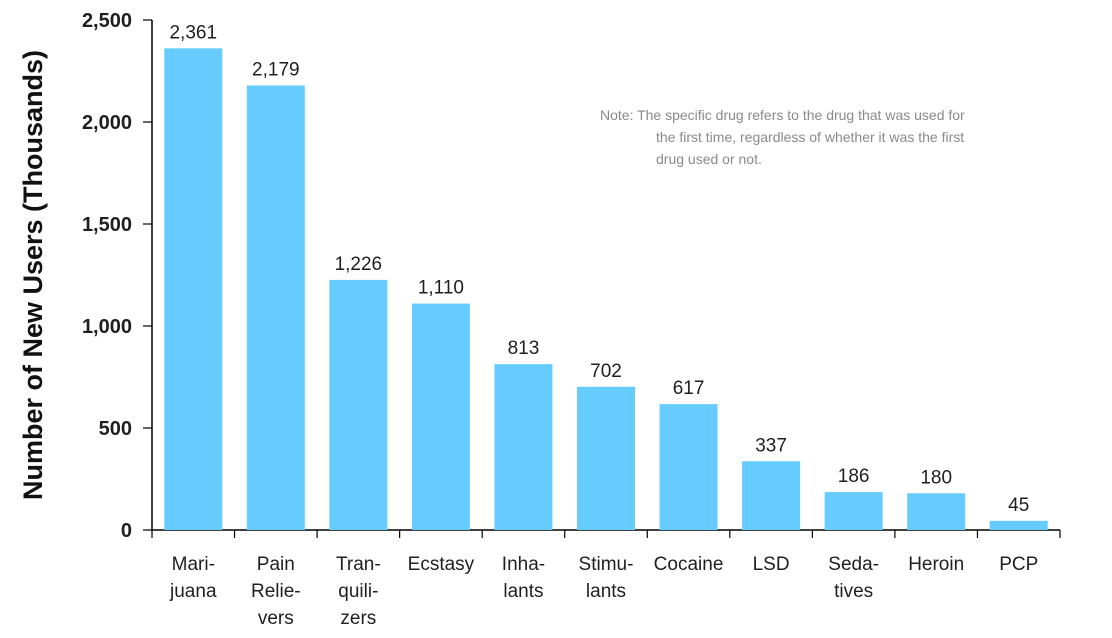 The height and width of the screenshot is (638, 1112). What do you see at coordinates (523, 578) in the screenshot?
I see `category-label: Inha-lants` at bounding box center [523, 578].